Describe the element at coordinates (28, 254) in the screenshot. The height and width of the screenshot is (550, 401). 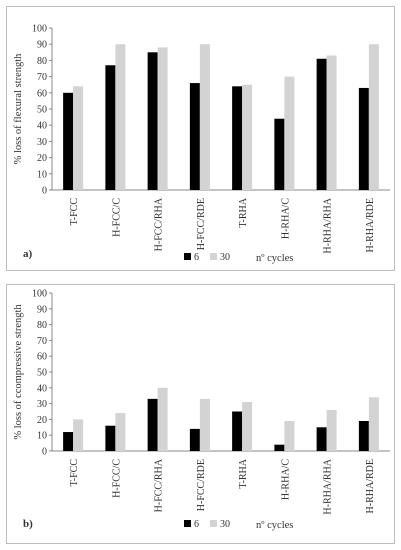
I see `panel-label: a)` at that location.